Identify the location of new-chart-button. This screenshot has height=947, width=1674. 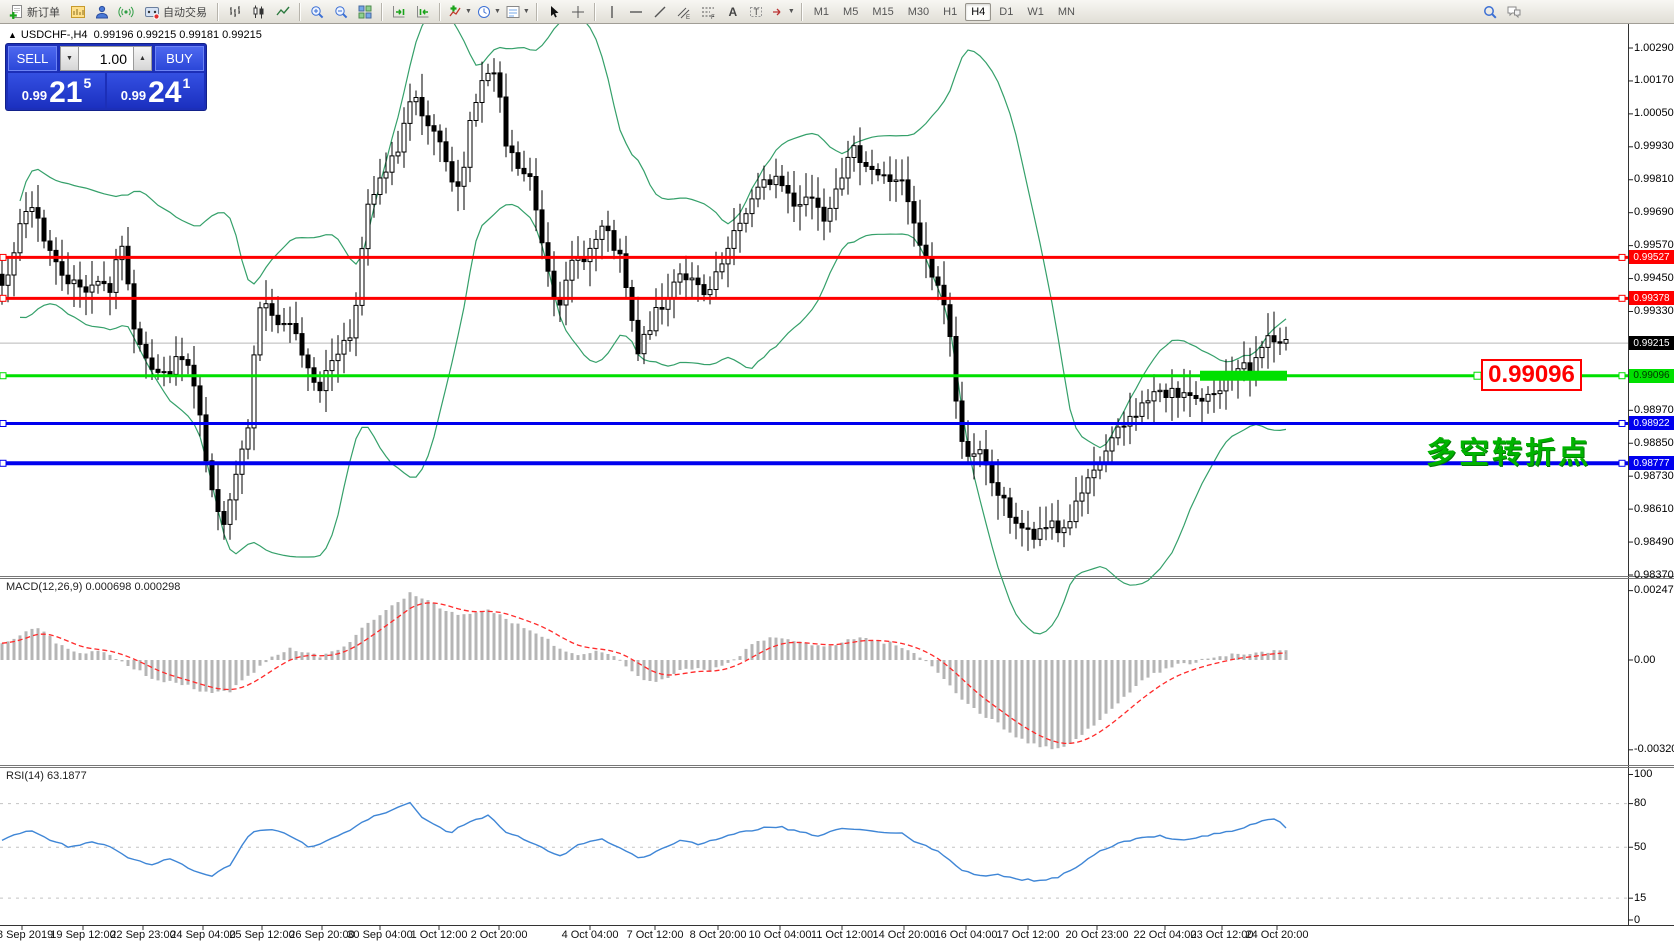
(78, 12).